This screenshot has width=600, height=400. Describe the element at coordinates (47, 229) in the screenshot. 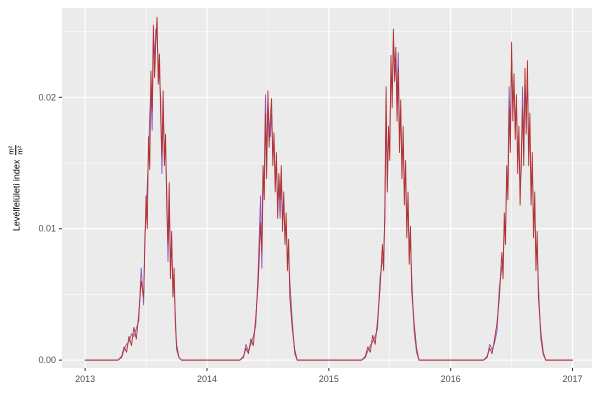

I see `y-tick-label: 0.01` at that location.